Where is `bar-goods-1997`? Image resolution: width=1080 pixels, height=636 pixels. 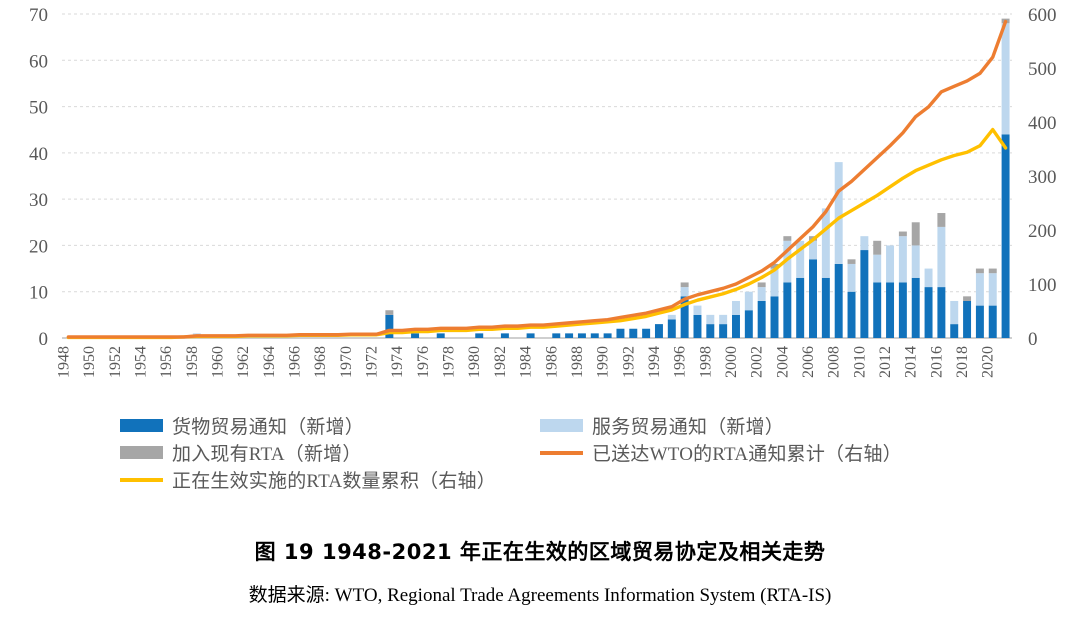
bar-goods-1997 is located at coordinates (697, 326).